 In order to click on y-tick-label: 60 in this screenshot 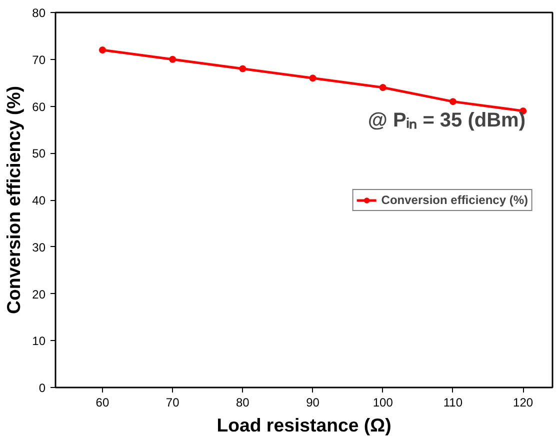, I will do `click(39, 107)`.